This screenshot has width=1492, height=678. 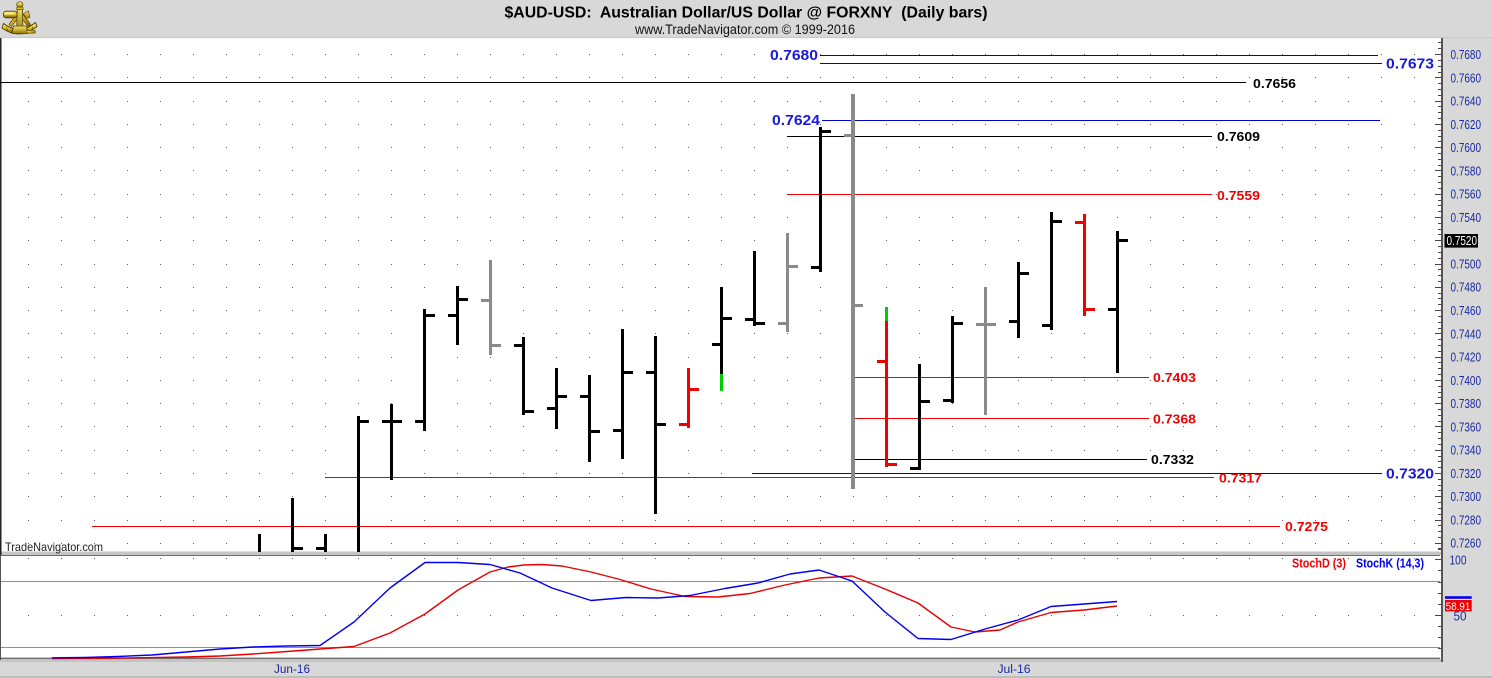 I want to click on svg-text: 0.7260, so click(x=1466, y=544).